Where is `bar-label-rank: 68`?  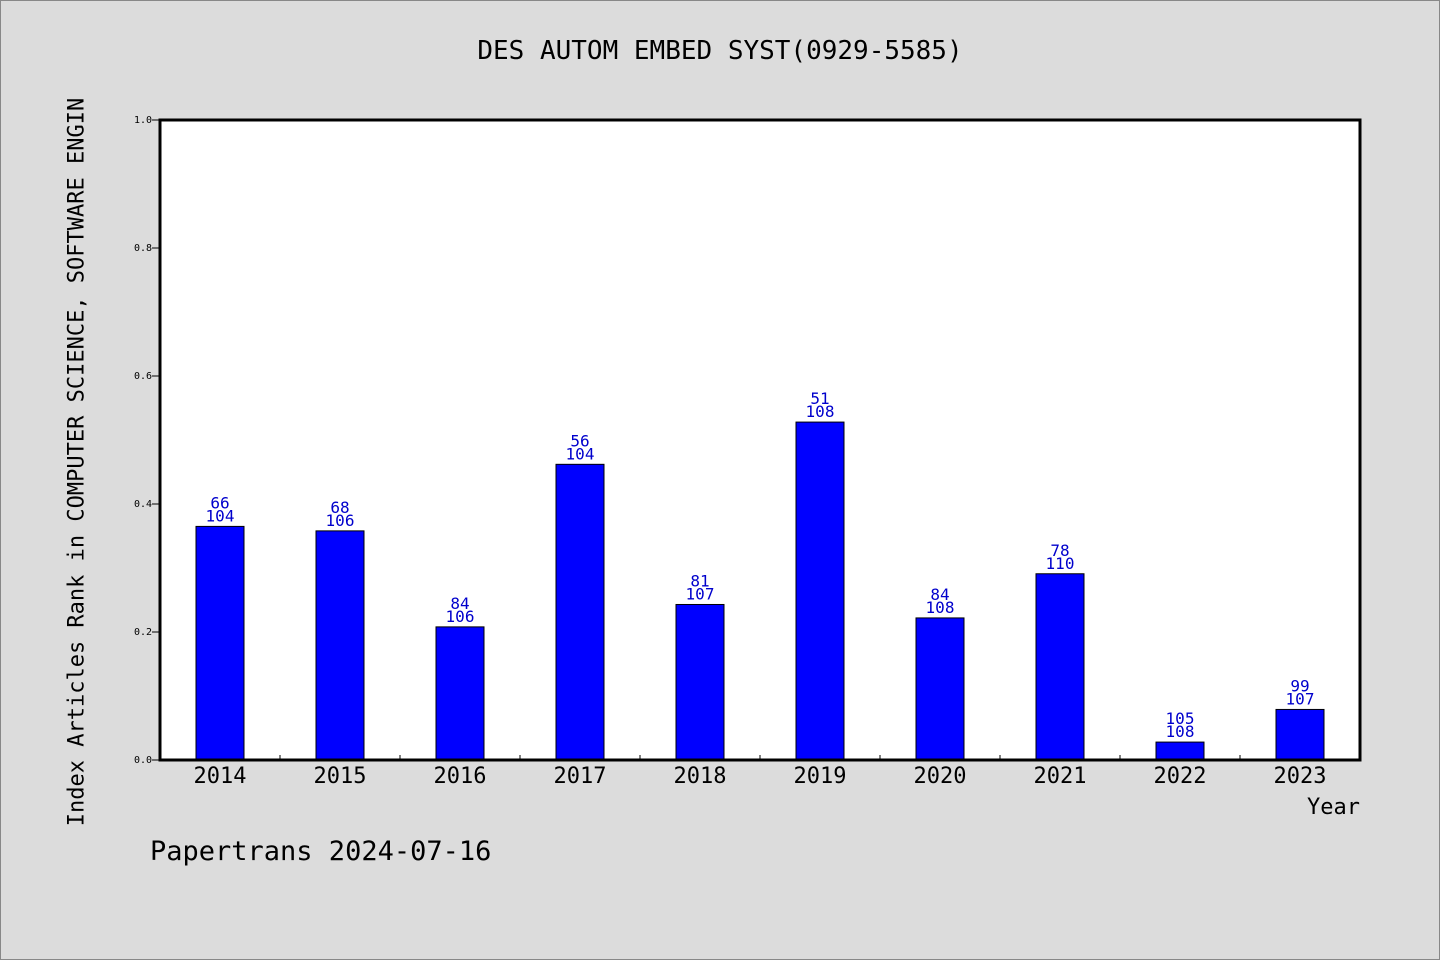
bar-label-rank: 68 is located at coordinates (339, 507).